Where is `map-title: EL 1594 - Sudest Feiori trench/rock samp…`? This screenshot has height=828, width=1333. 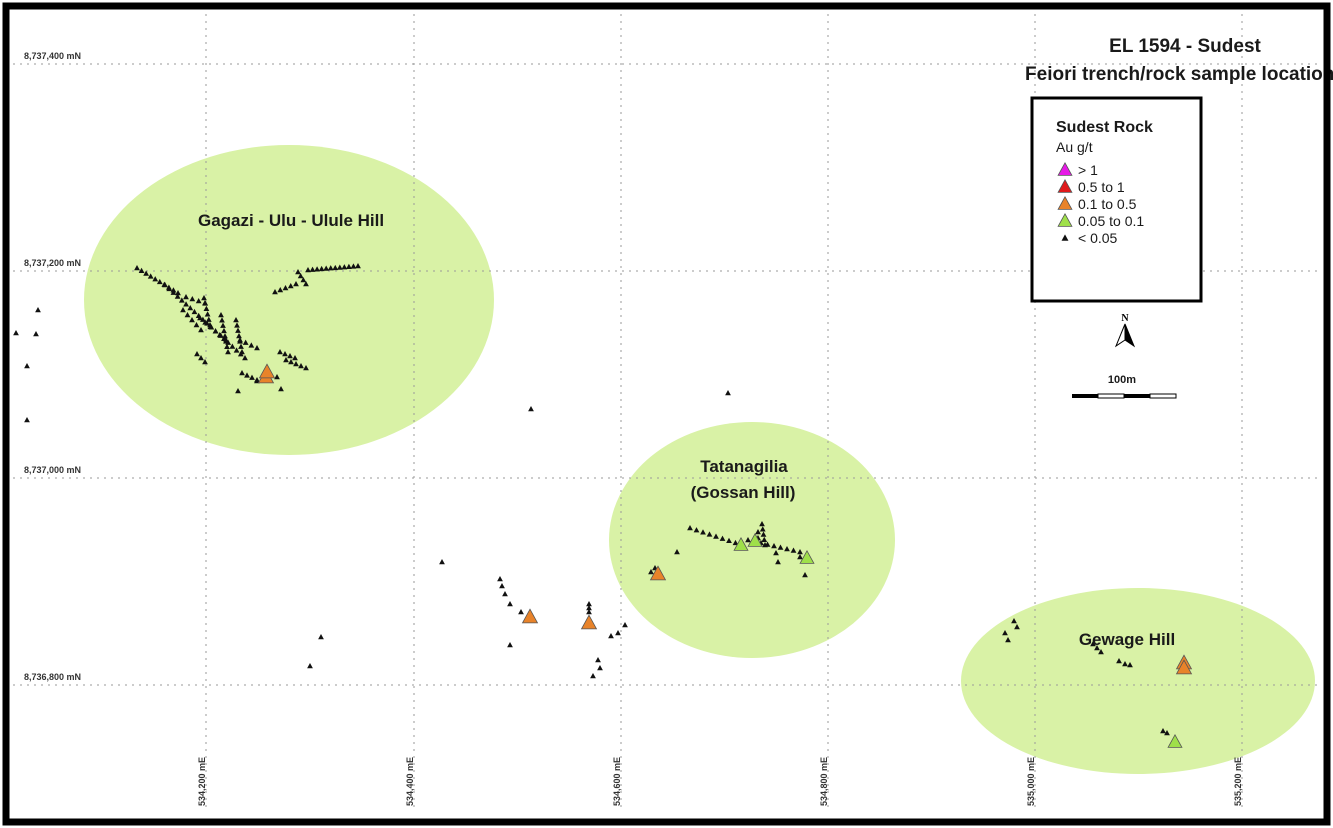 map-title: EL 1594 - Sudest Feiori trench/rock samp… is located at coordinates (1179, 60).